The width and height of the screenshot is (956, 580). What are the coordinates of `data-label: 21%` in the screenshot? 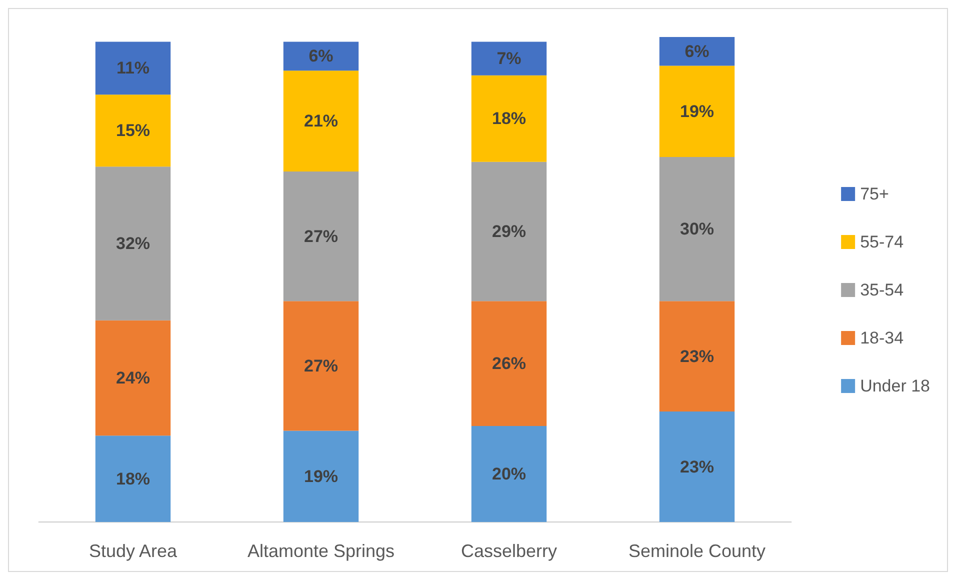 It's located at (321, 121).